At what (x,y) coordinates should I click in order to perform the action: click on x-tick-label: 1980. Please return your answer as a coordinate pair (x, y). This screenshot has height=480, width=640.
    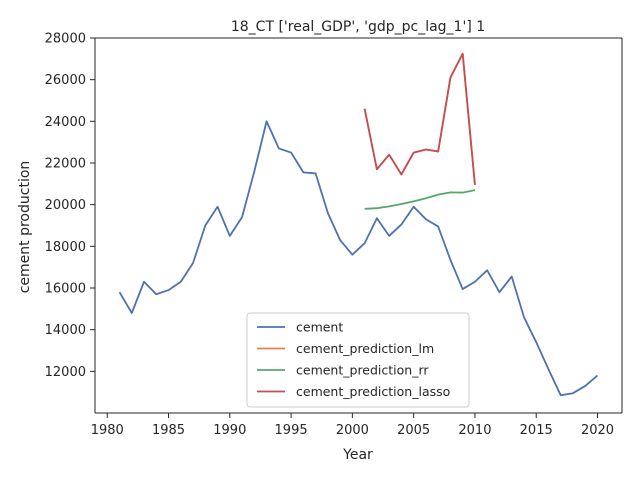
    Looking at the image, I should click on (107, 430).